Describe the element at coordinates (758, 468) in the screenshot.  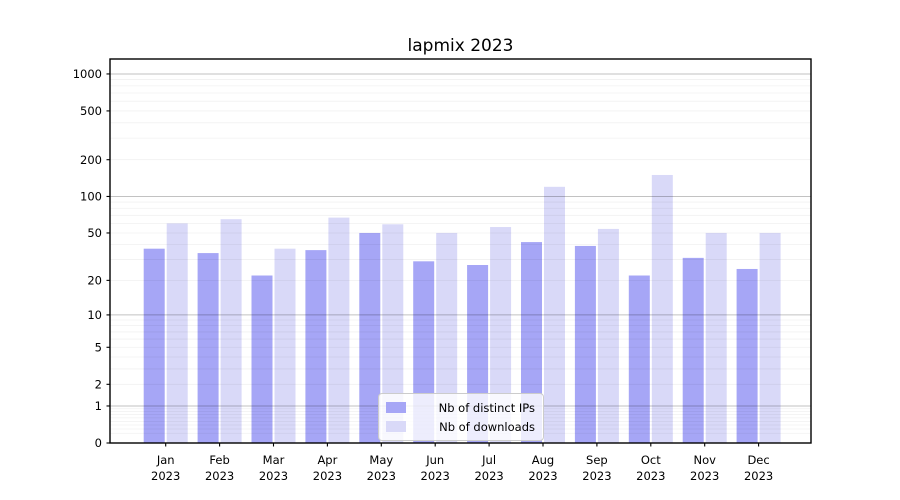
I see `x-tick-label: Dec 2023` at that location.